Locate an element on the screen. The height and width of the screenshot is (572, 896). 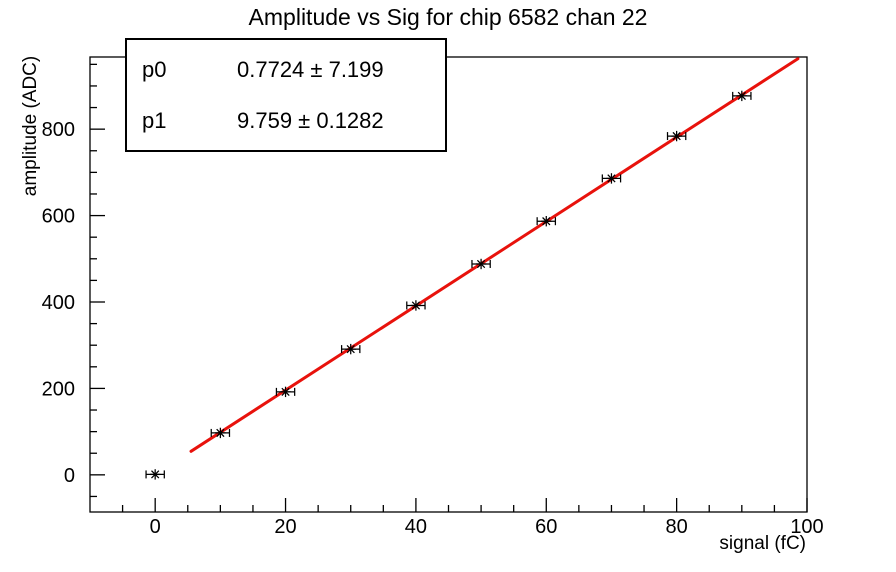
x-axis-title: signal (fC) is located at coordinates (762, 543).